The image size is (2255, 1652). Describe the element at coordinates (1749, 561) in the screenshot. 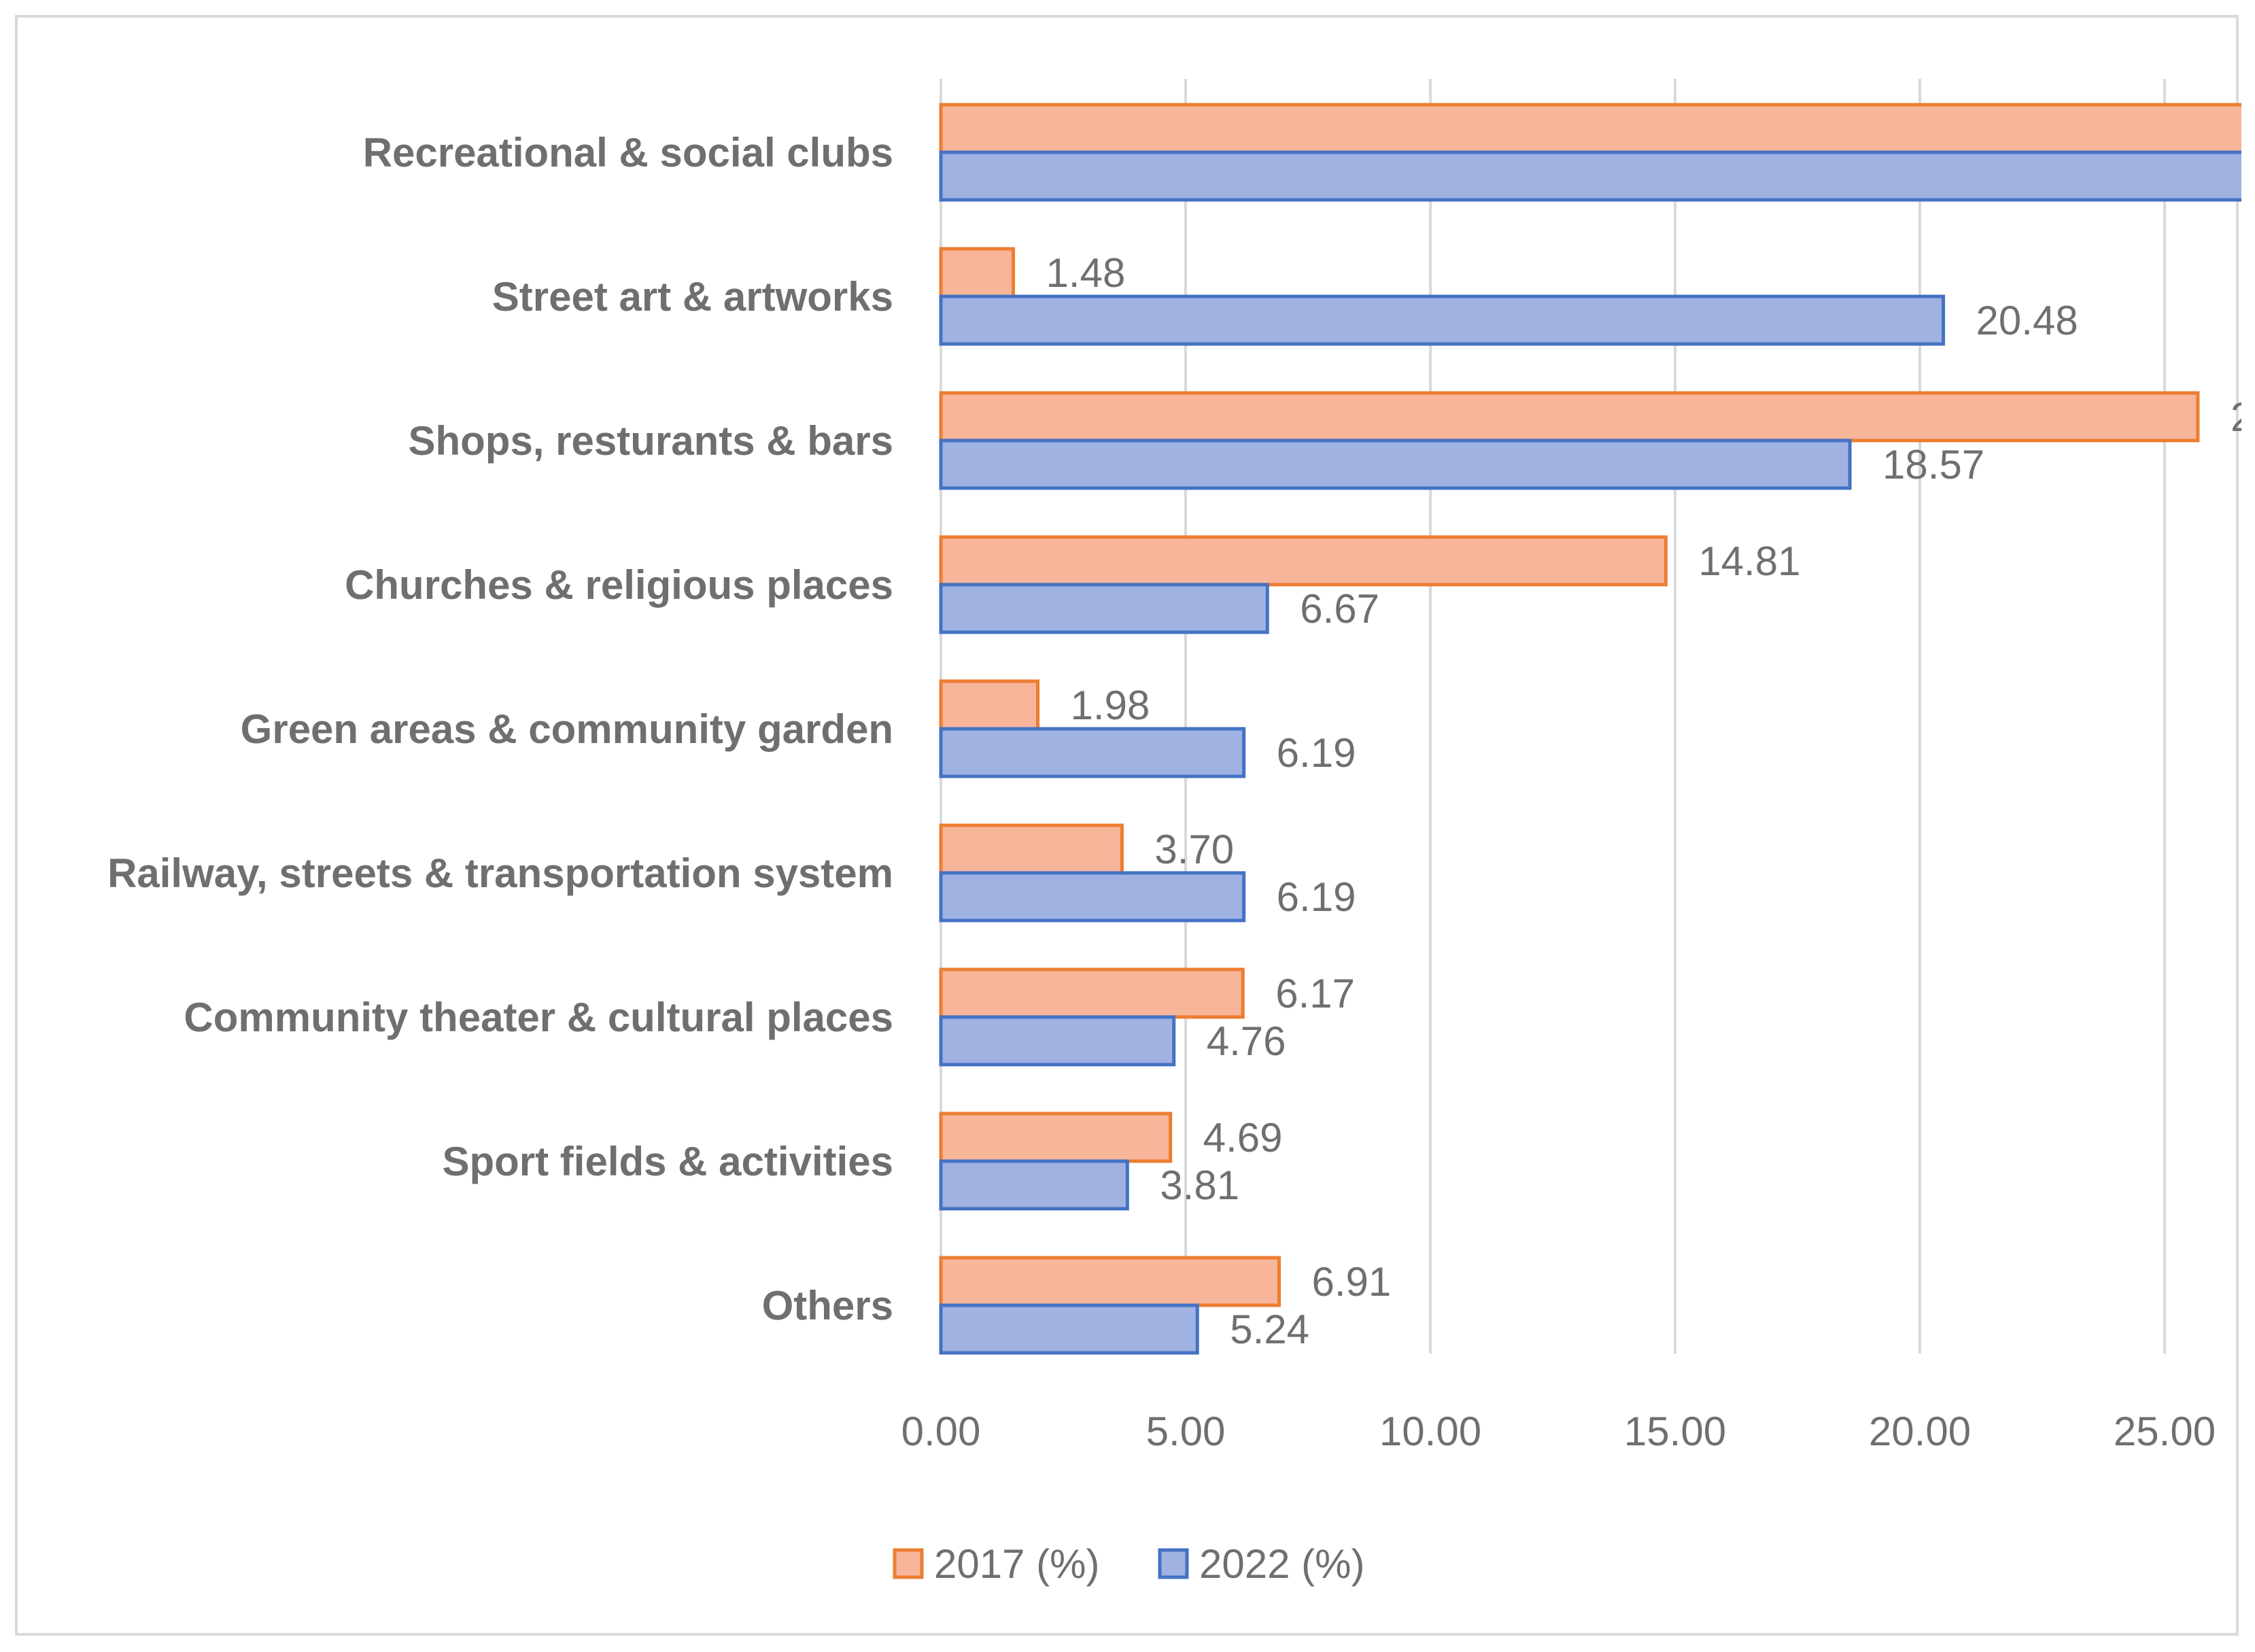

I see `data-label-2017: 14.81` at that location.